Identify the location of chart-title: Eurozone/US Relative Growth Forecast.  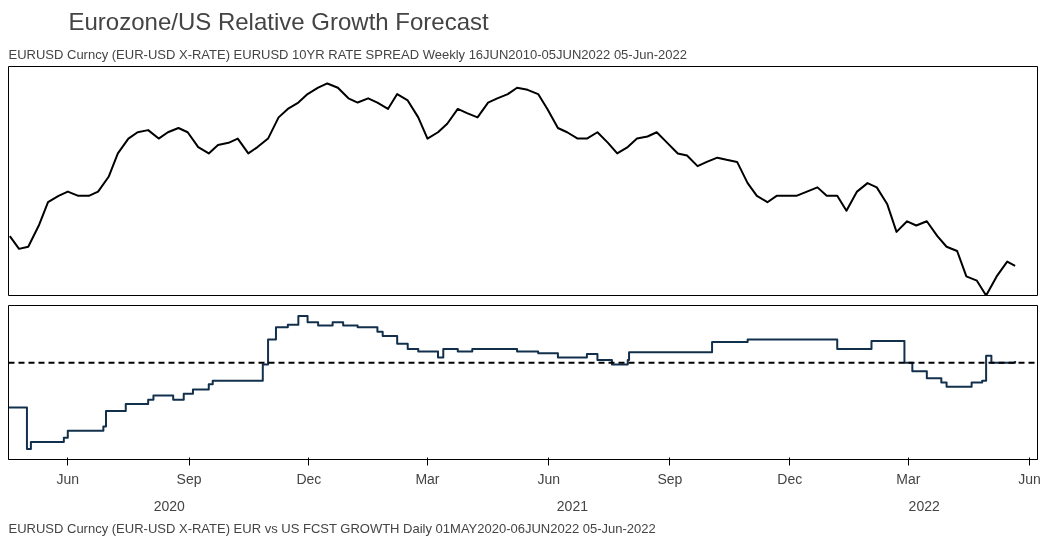
(279, 21).